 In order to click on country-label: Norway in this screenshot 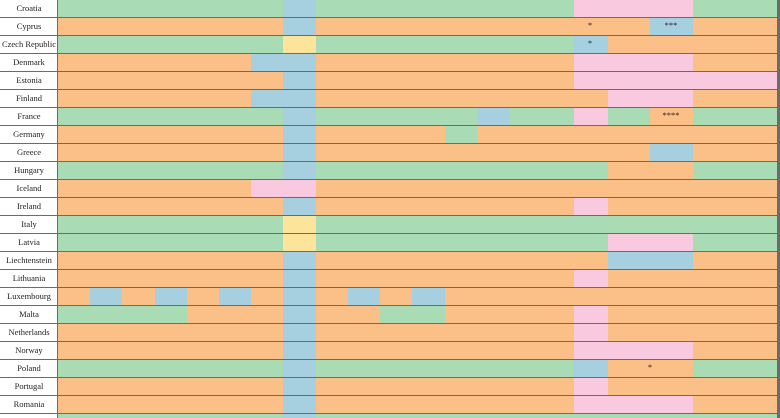, I will do `click(29, 350)`.